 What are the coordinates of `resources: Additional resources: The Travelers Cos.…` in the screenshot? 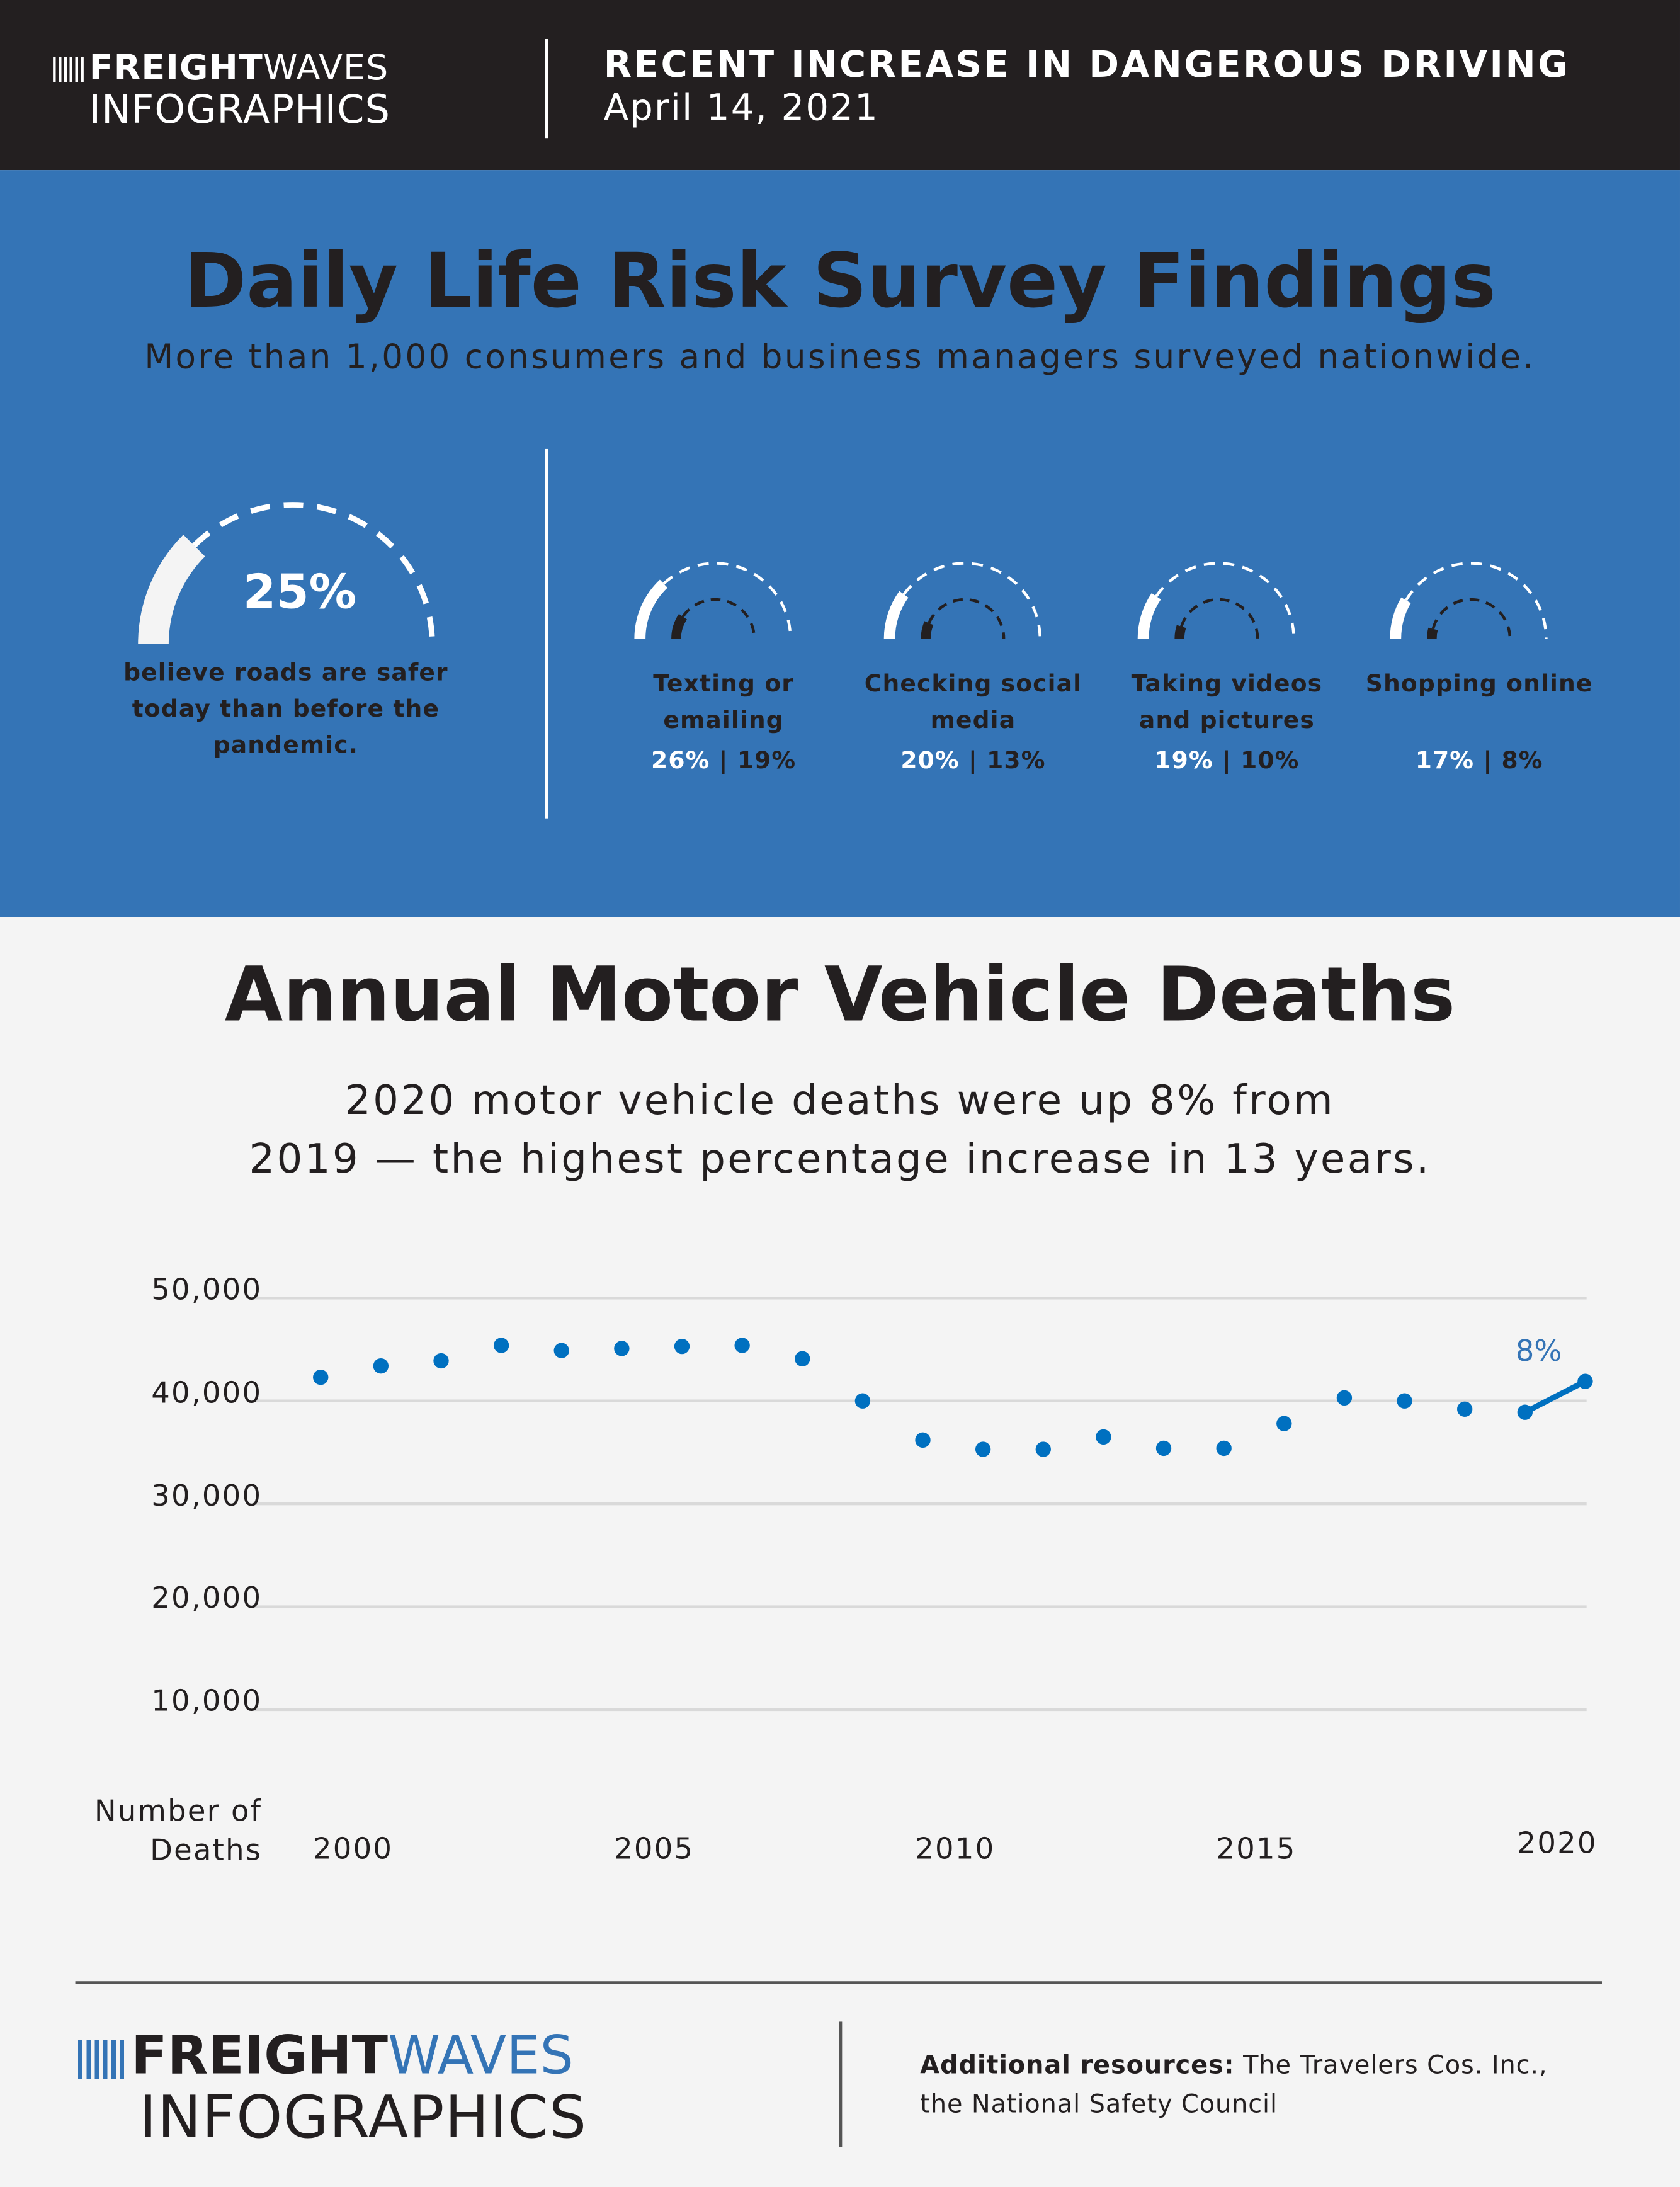 It's located at (1254, 2086).